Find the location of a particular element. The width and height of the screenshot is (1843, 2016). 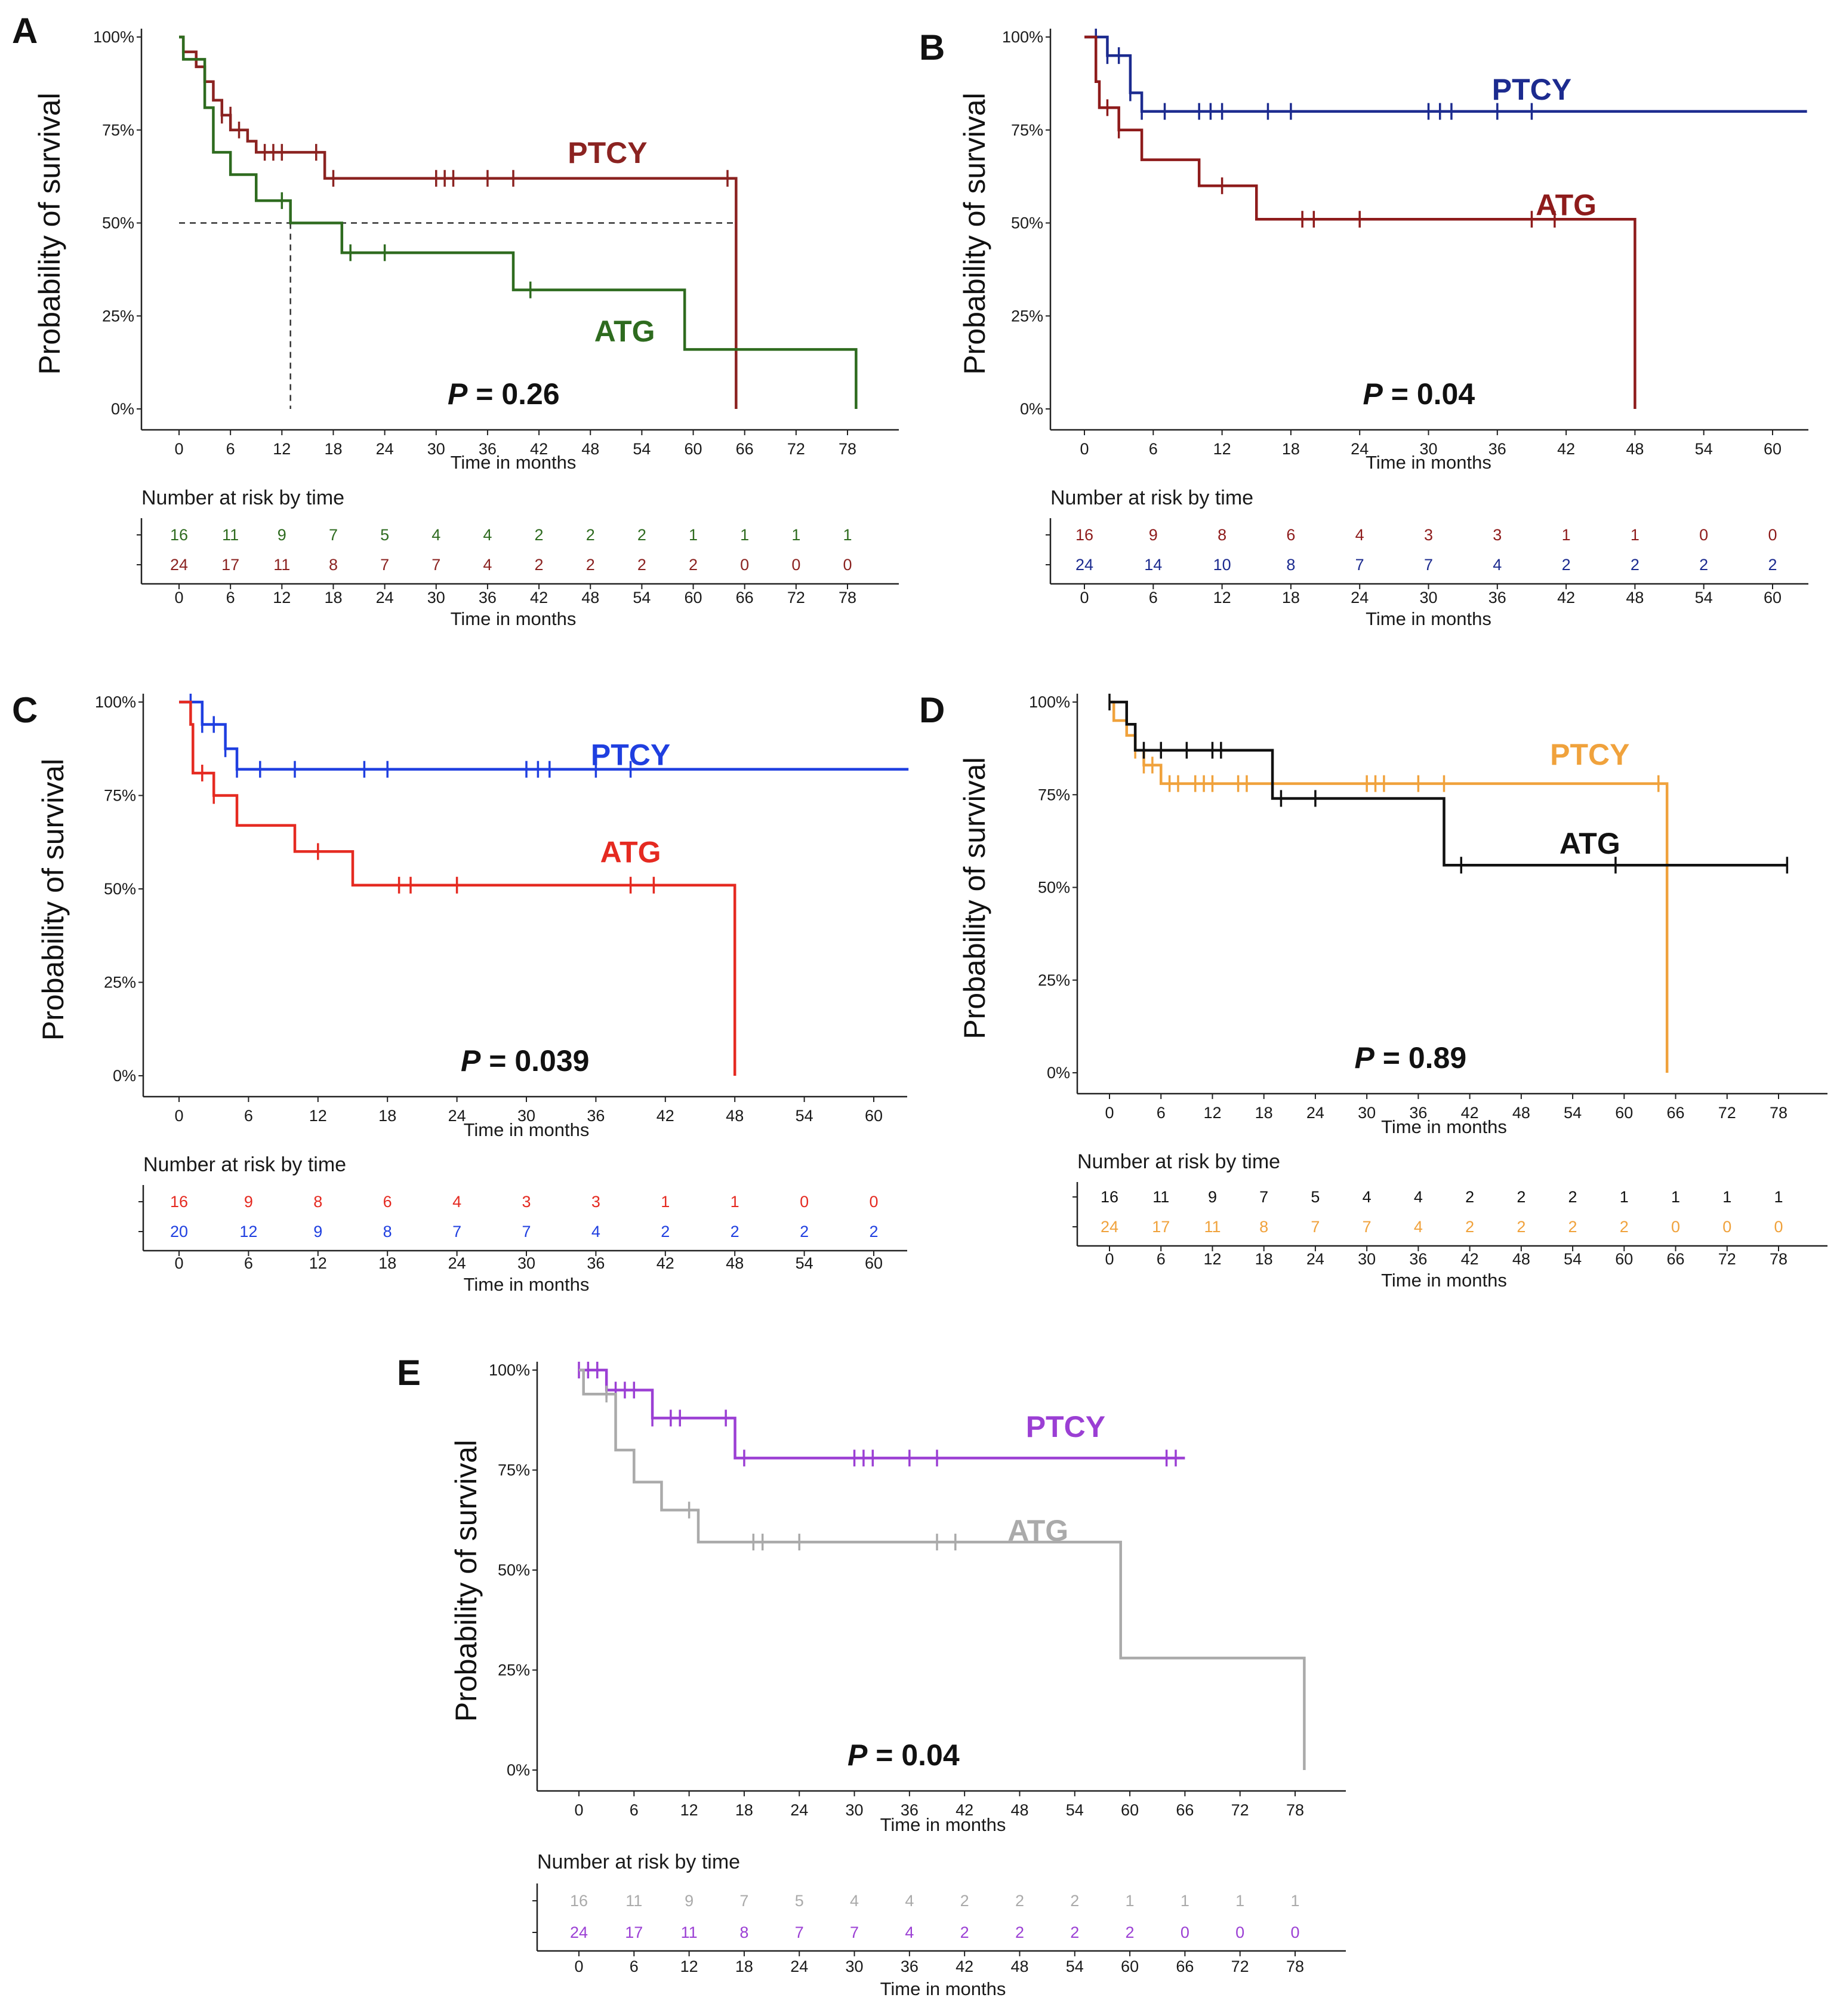

risk-count-b-atg: 16 is located at coordinates (1084, 535).